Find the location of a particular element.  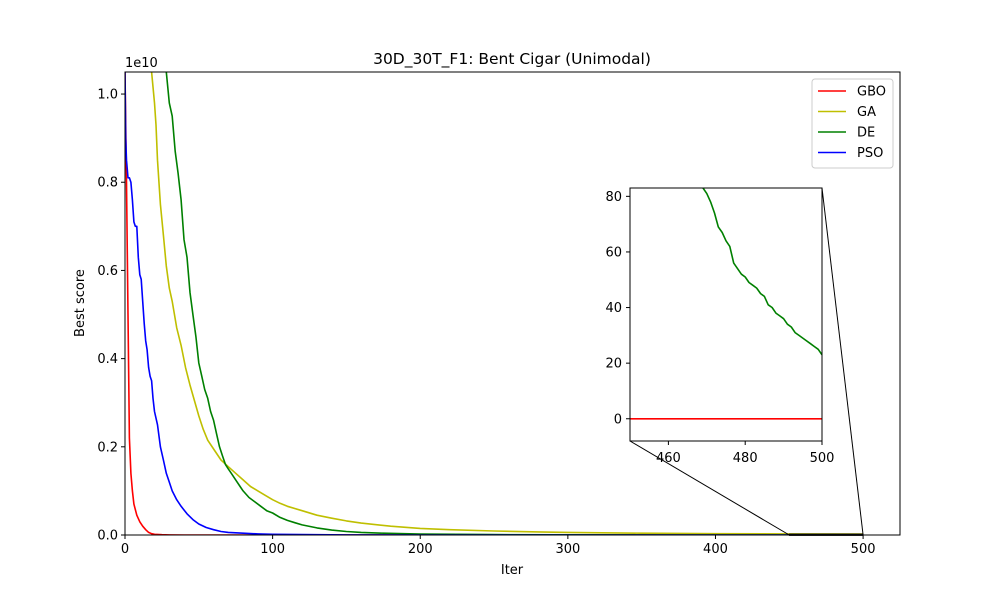

x-tick-label: 500 is located at coordinates (863, 549).